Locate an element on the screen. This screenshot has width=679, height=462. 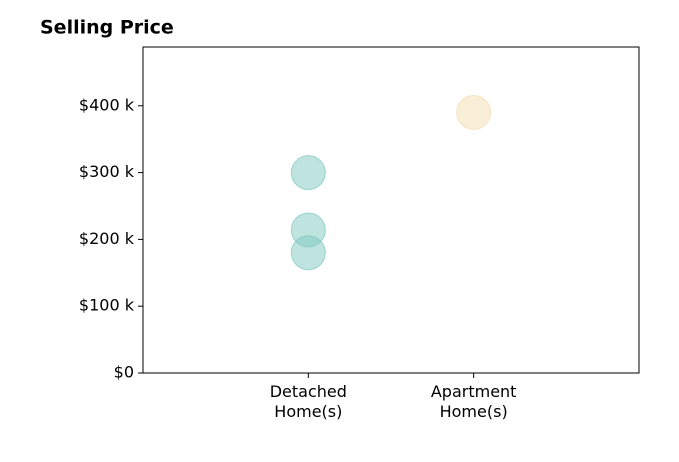
y-tick-label: $300 k is located at coordinates (107, 171).